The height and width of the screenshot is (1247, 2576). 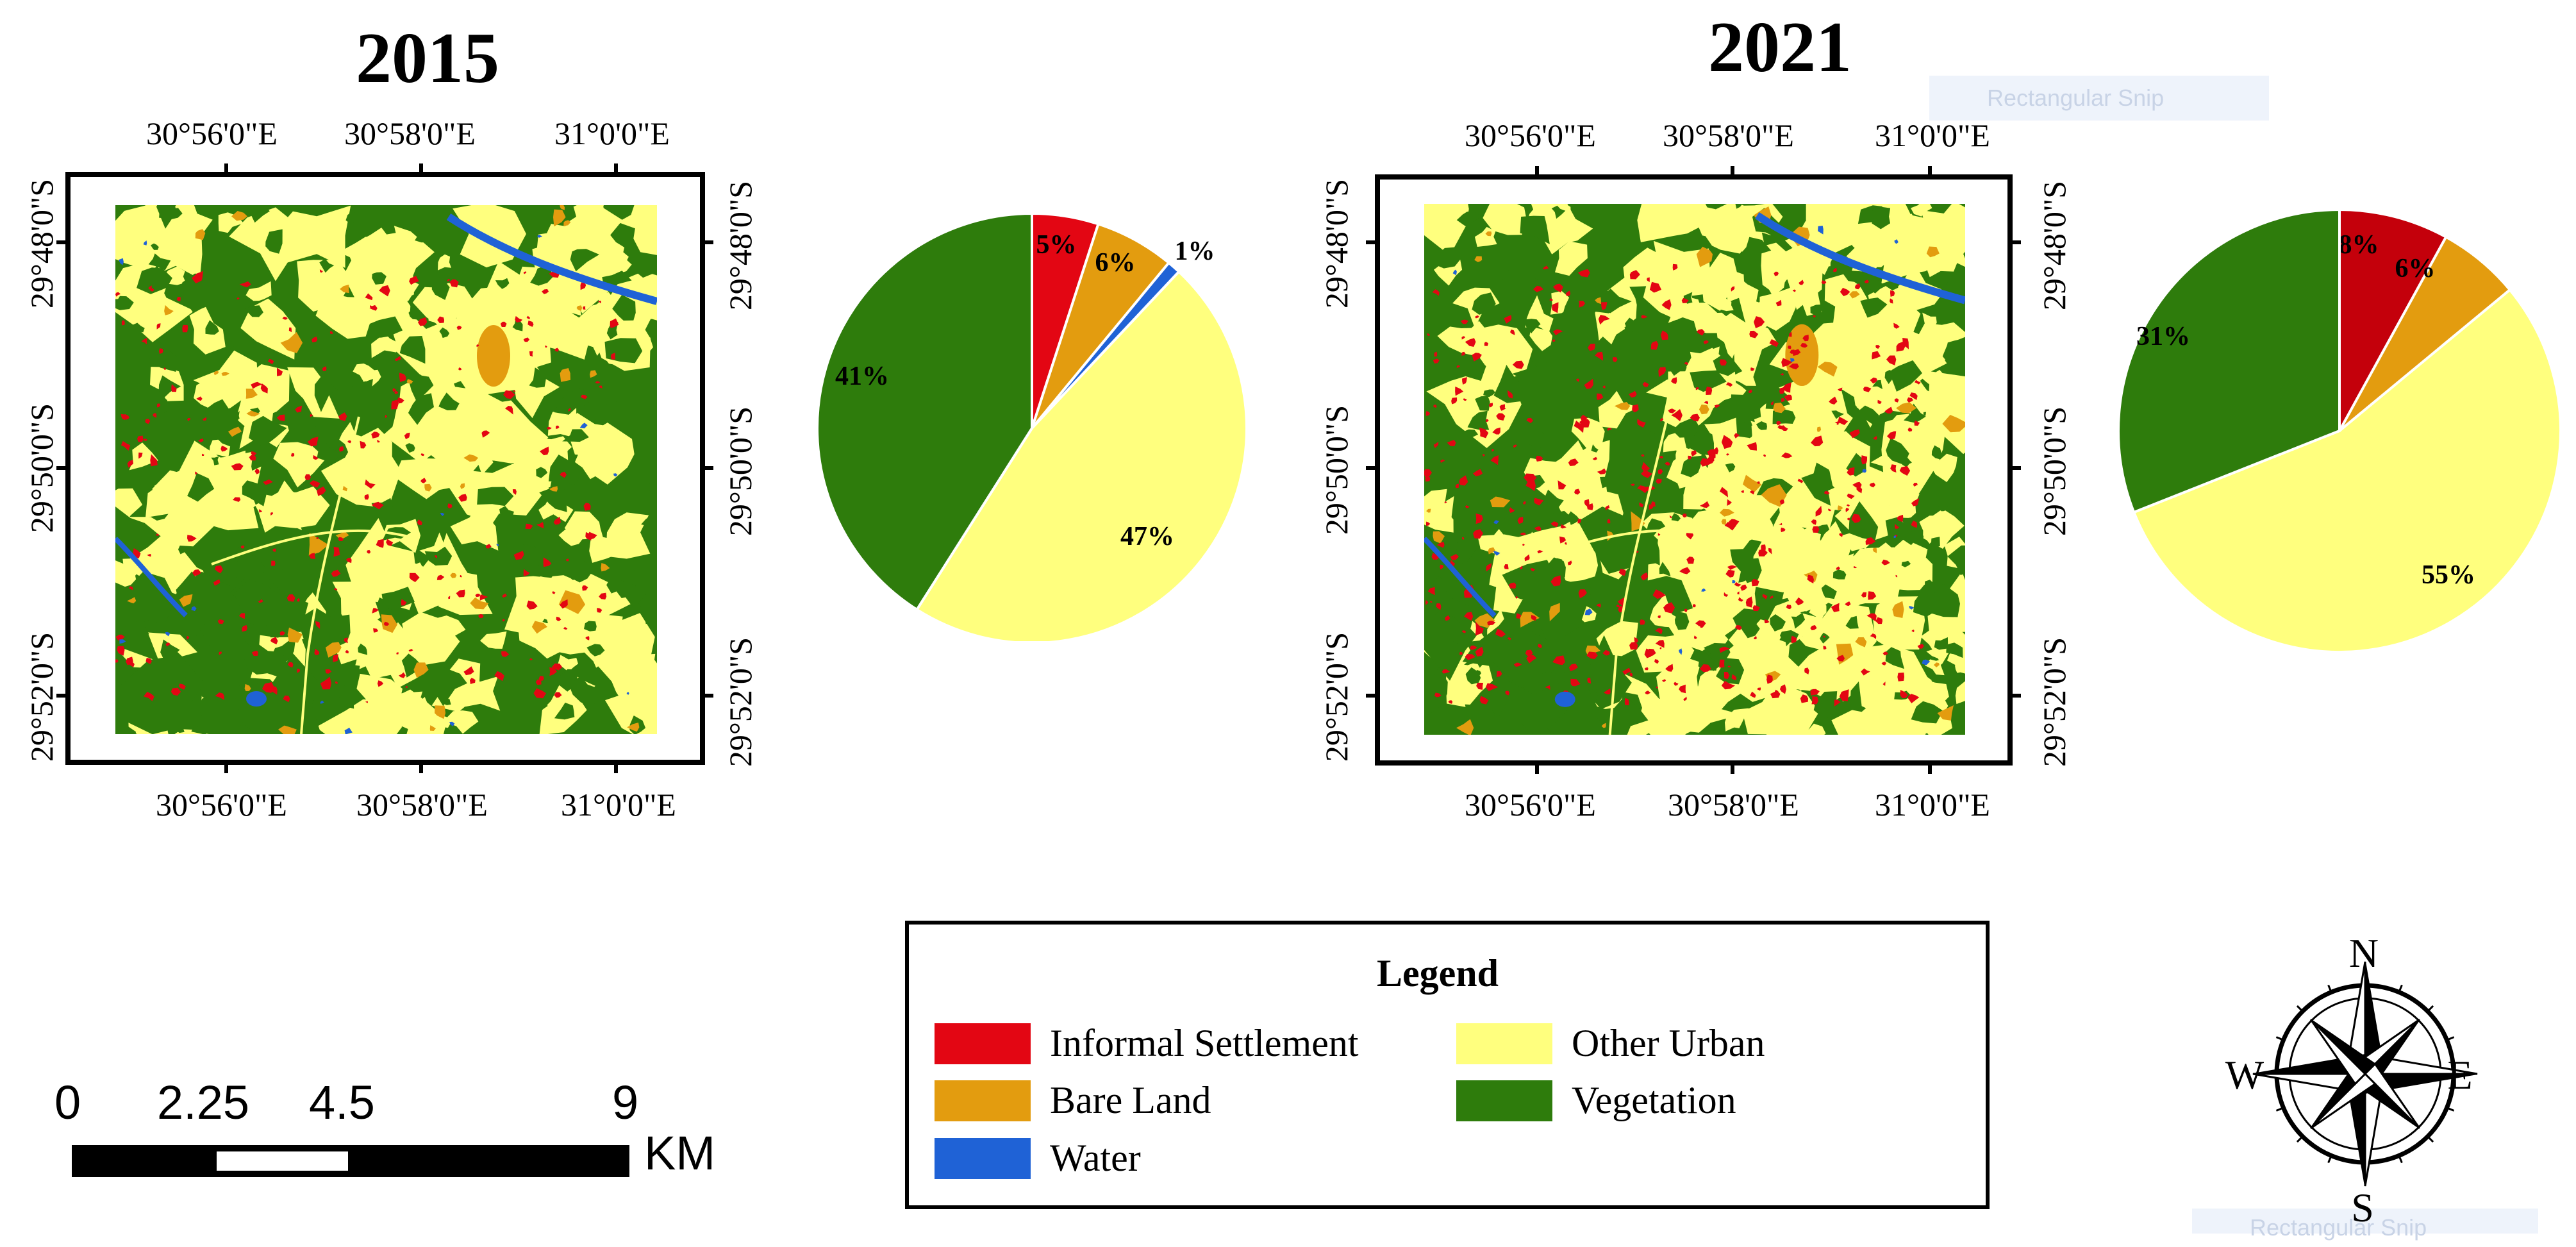 What do you see at coordinates (2359, 245) in the screenshot?
I see `pie-label-informal-settlement: 8%` at bounding box center [2359, 245].